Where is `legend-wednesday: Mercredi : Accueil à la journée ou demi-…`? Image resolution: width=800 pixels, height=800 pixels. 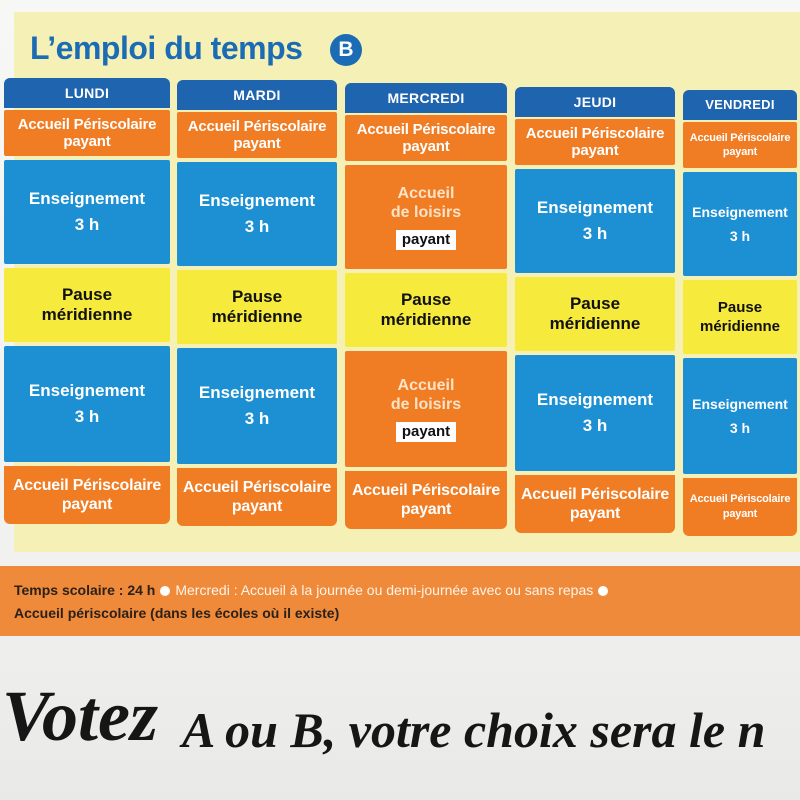
legend-wednesday: Mercredi : Accueil à la journée ou demi-… is located at coordinates (384, 590).